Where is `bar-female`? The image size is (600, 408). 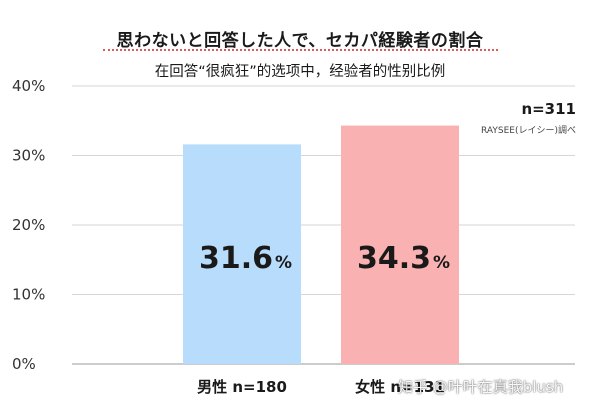
bar-female is located at coordinates (400, 245).